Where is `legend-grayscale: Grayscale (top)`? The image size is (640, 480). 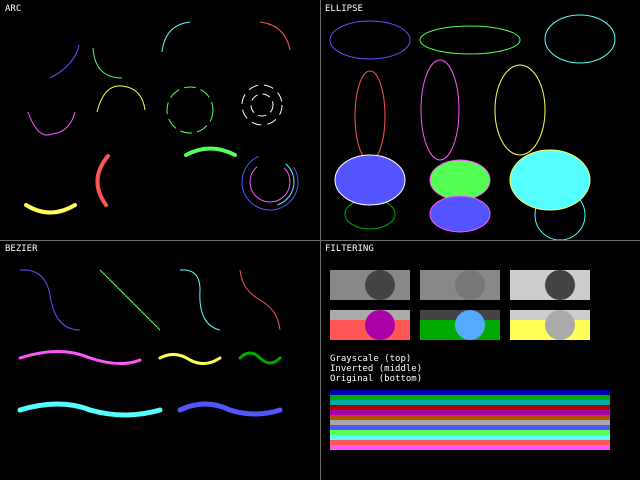 legend-grayscale: Grayscale (top) is located at coordinates (371, 359).